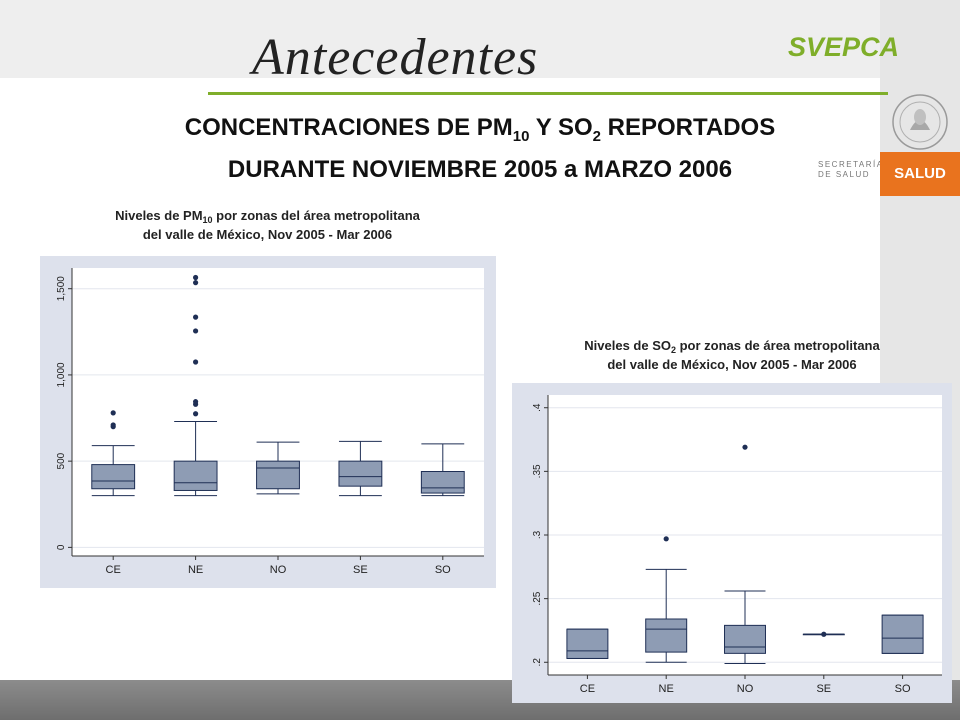 The width and height of the screenshot is (960, 720). Describe the element at coordinates (537, 598) in the screenshot. I see `so2-ytick-label: .25` at that location.